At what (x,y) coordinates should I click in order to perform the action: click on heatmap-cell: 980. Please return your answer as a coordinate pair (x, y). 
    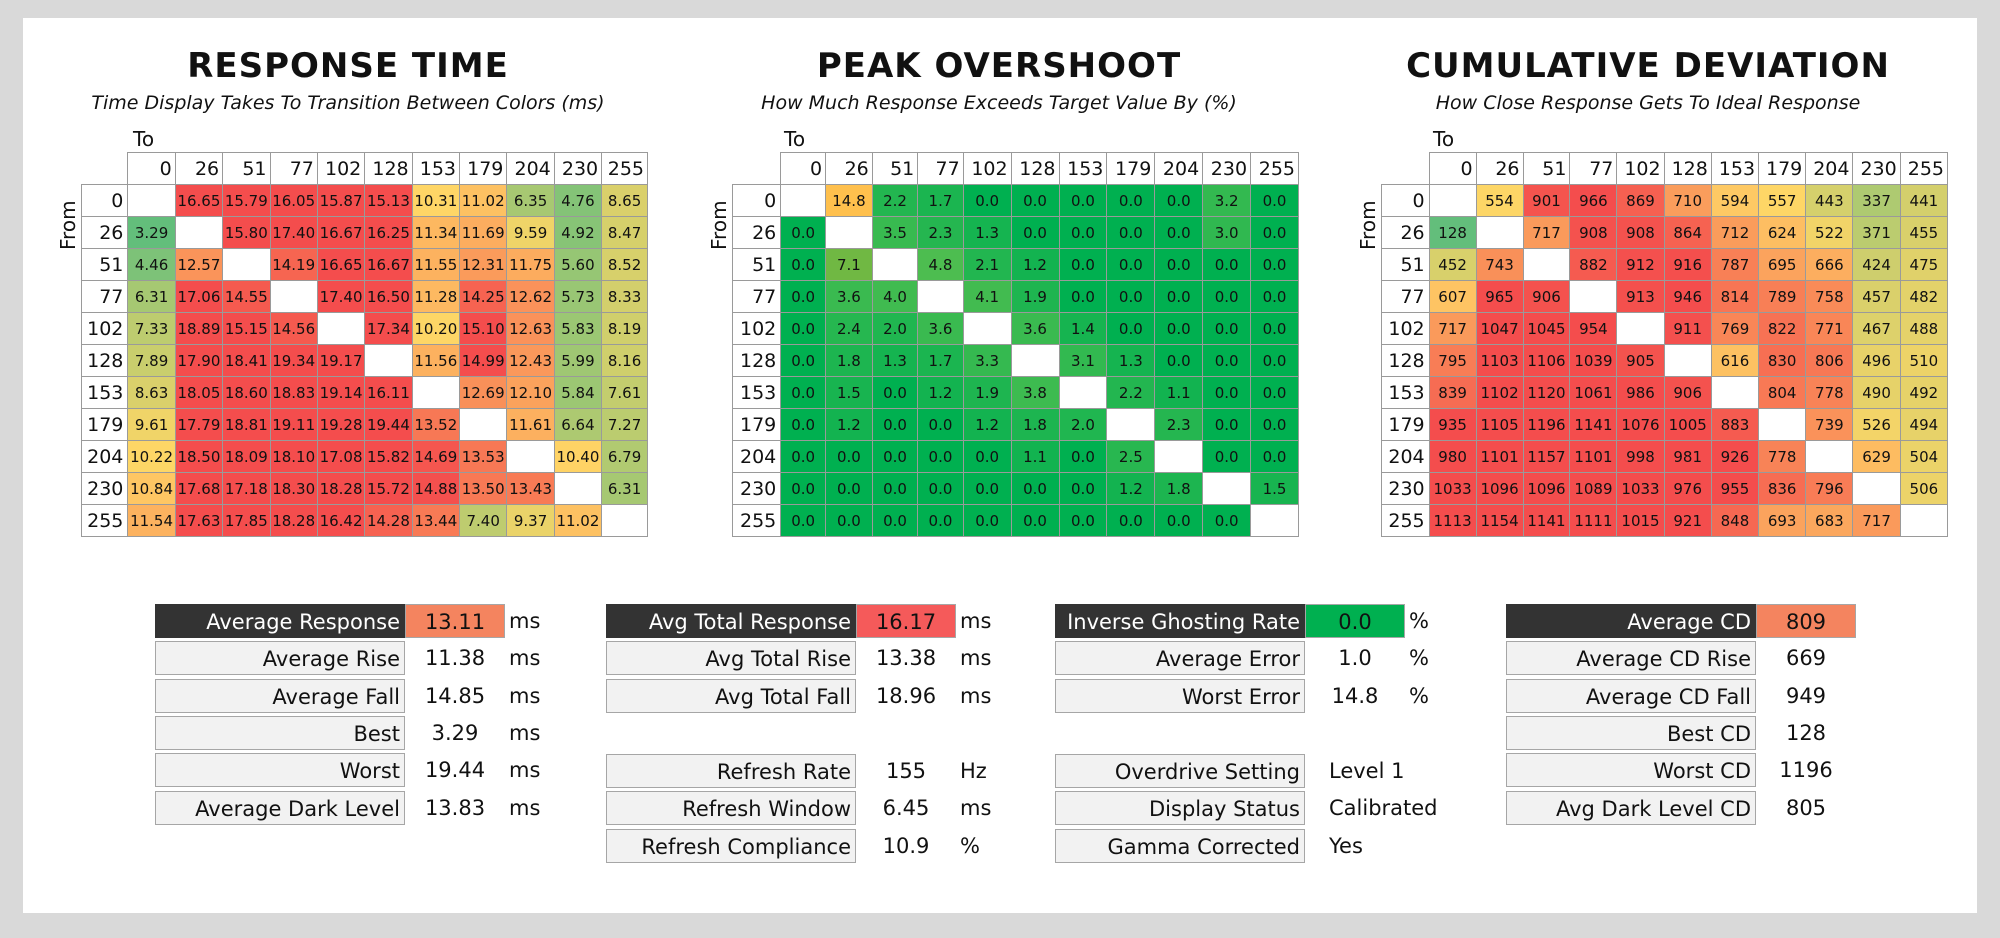
    Looking at the image, I should click on (1452, 456).